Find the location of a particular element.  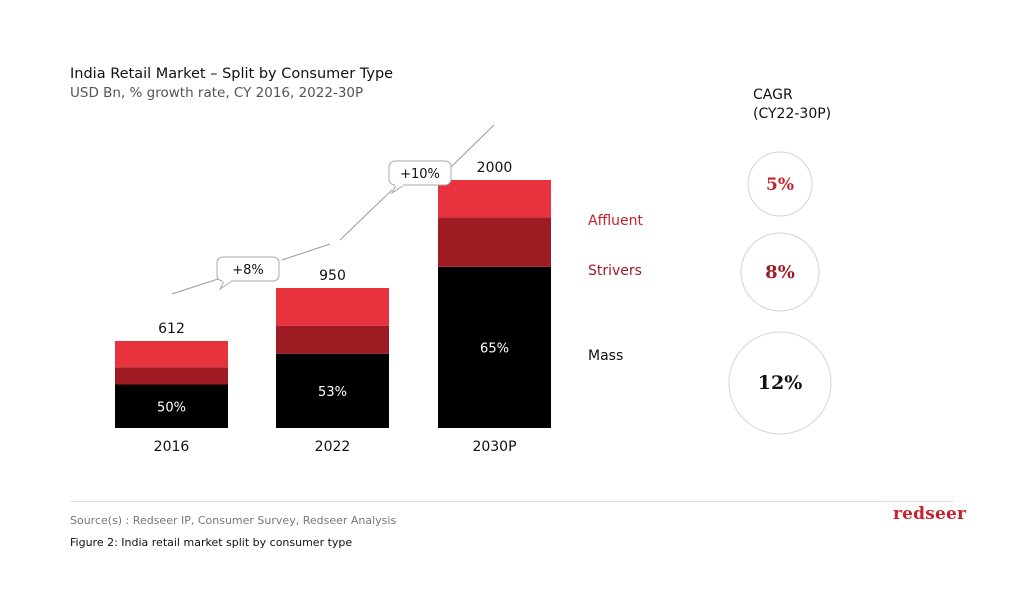

growth-callout-label-2: +10% is located at coordinates (420, 174).